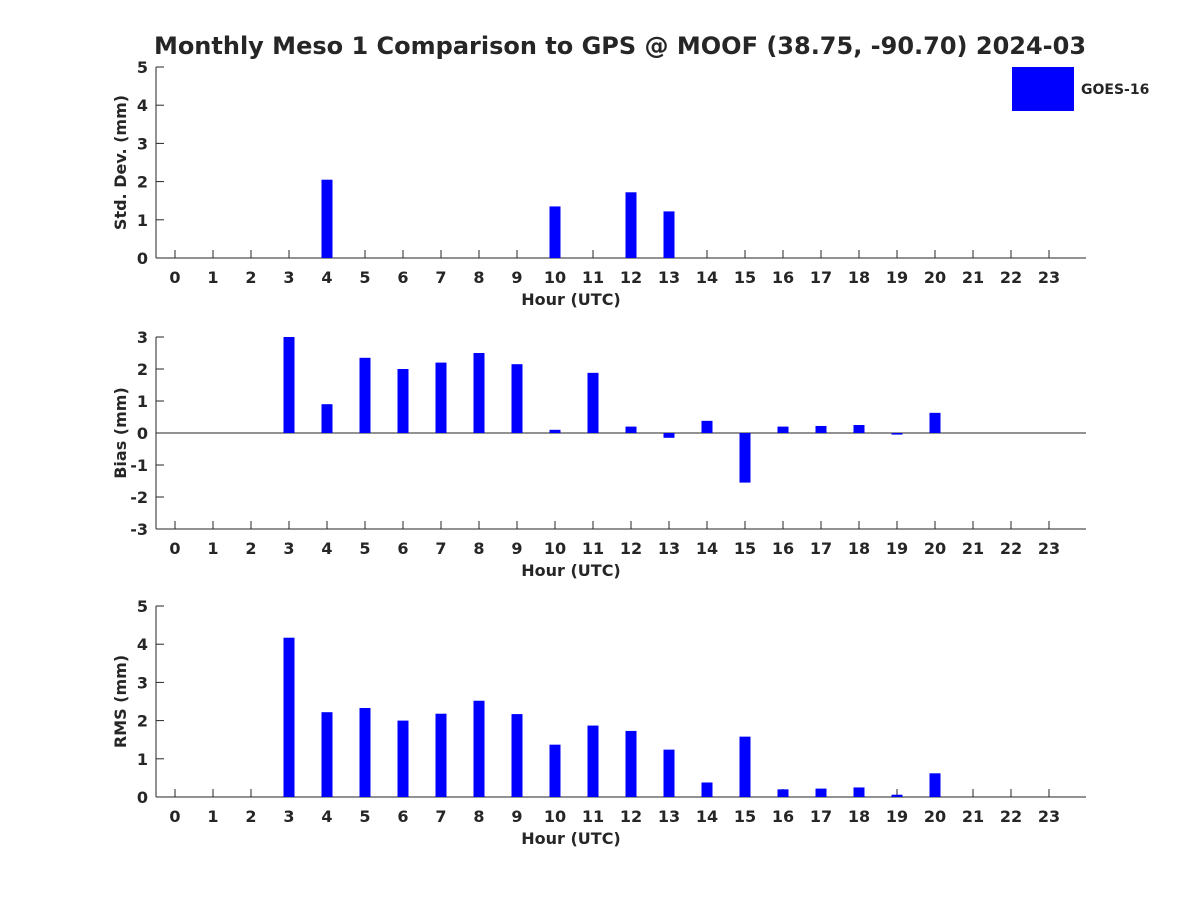 The height and width of the screenshot is (904, 1200). Describe the element at coordinates (142, 67) in the screenshot. I see `y-tick-label: 5` at that location.